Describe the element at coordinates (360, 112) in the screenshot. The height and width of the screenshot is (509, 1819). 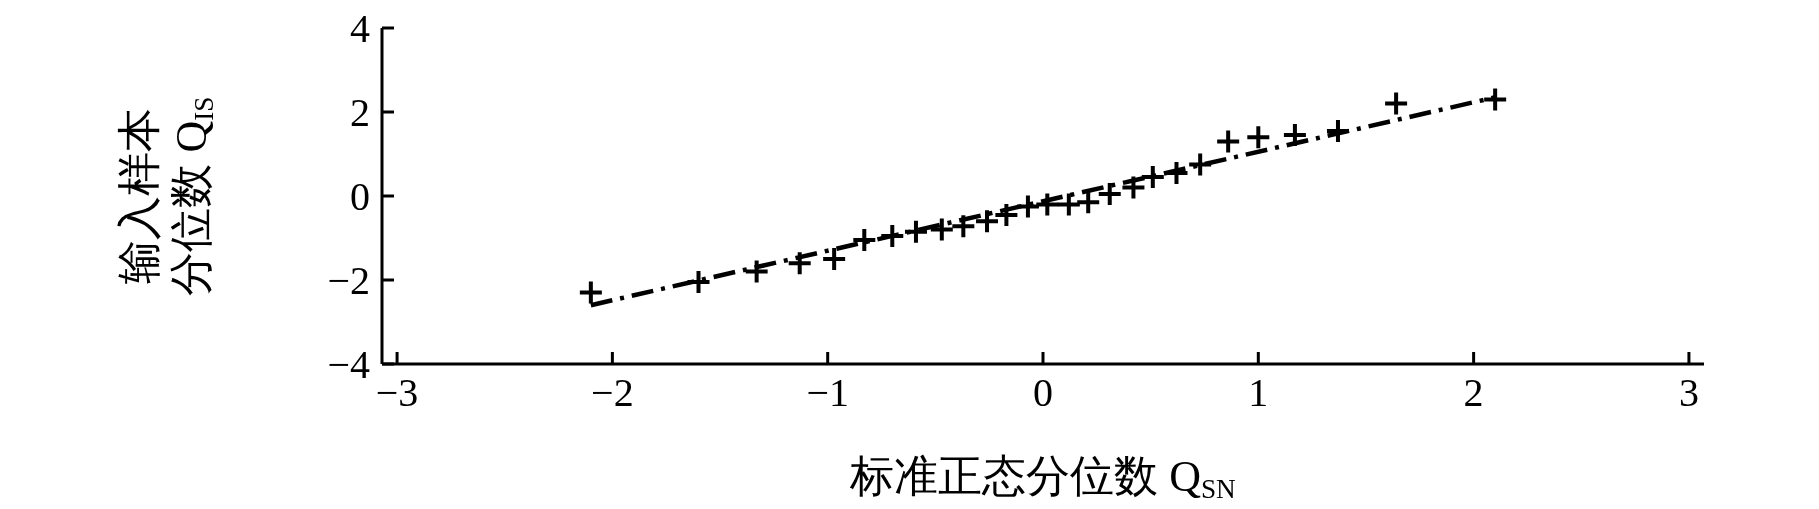
I see `y-tick-label: 2` at that location.